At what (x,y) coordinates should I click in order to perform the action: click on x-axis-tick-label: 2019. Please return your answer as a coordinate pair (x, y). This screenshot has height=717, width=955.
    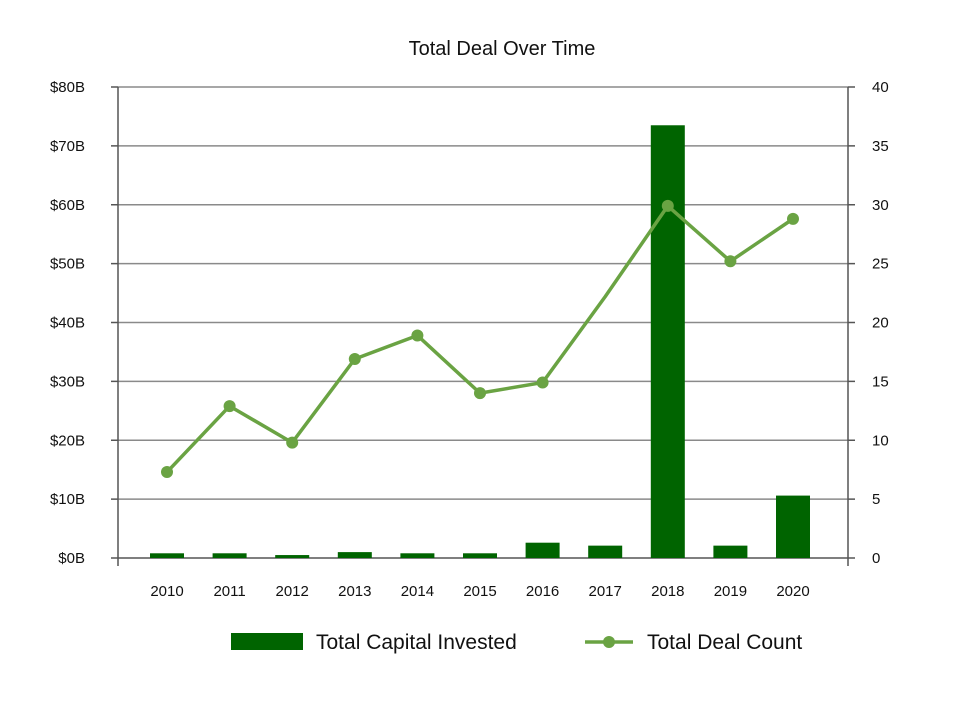
    Looking at the image, I should click on (730, 591).